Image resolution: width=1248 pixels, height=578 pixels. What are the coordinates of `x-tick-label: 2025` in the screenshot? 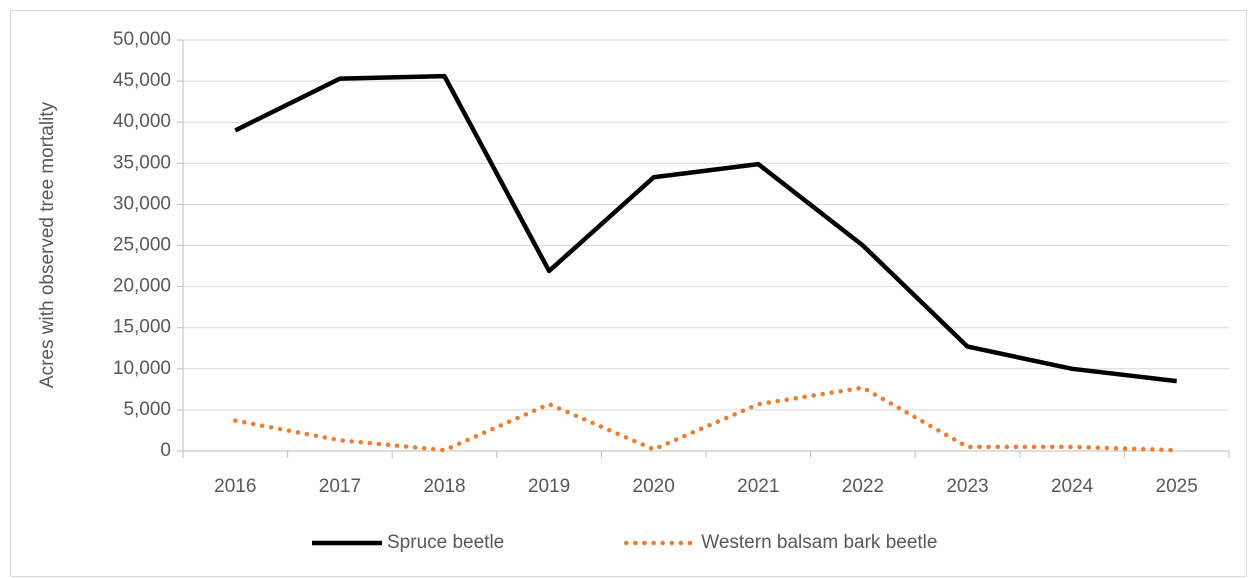 It's located at (1177, 486).